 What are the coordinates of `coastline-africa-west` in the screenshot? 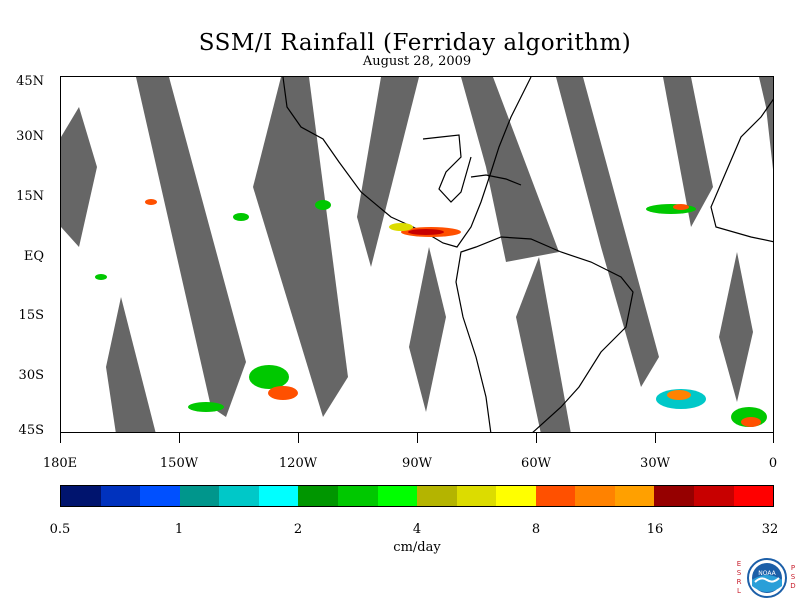 It's located at (741, 170).